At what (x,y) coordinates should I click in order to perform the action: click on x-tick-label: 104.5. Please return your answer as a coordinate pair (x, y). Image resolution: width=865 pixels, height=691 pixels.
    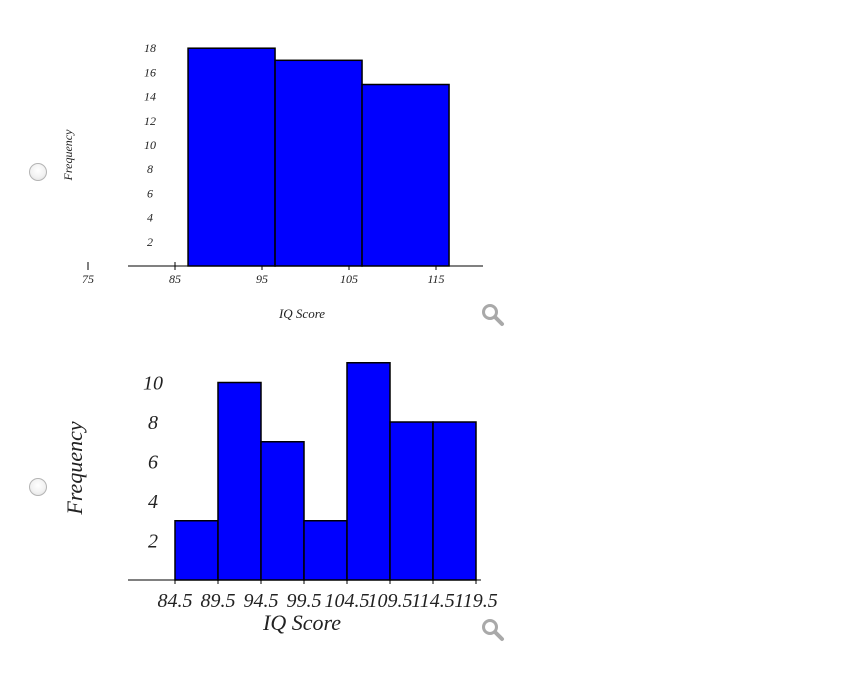
    Looking at the image, I should click on (347, 601).